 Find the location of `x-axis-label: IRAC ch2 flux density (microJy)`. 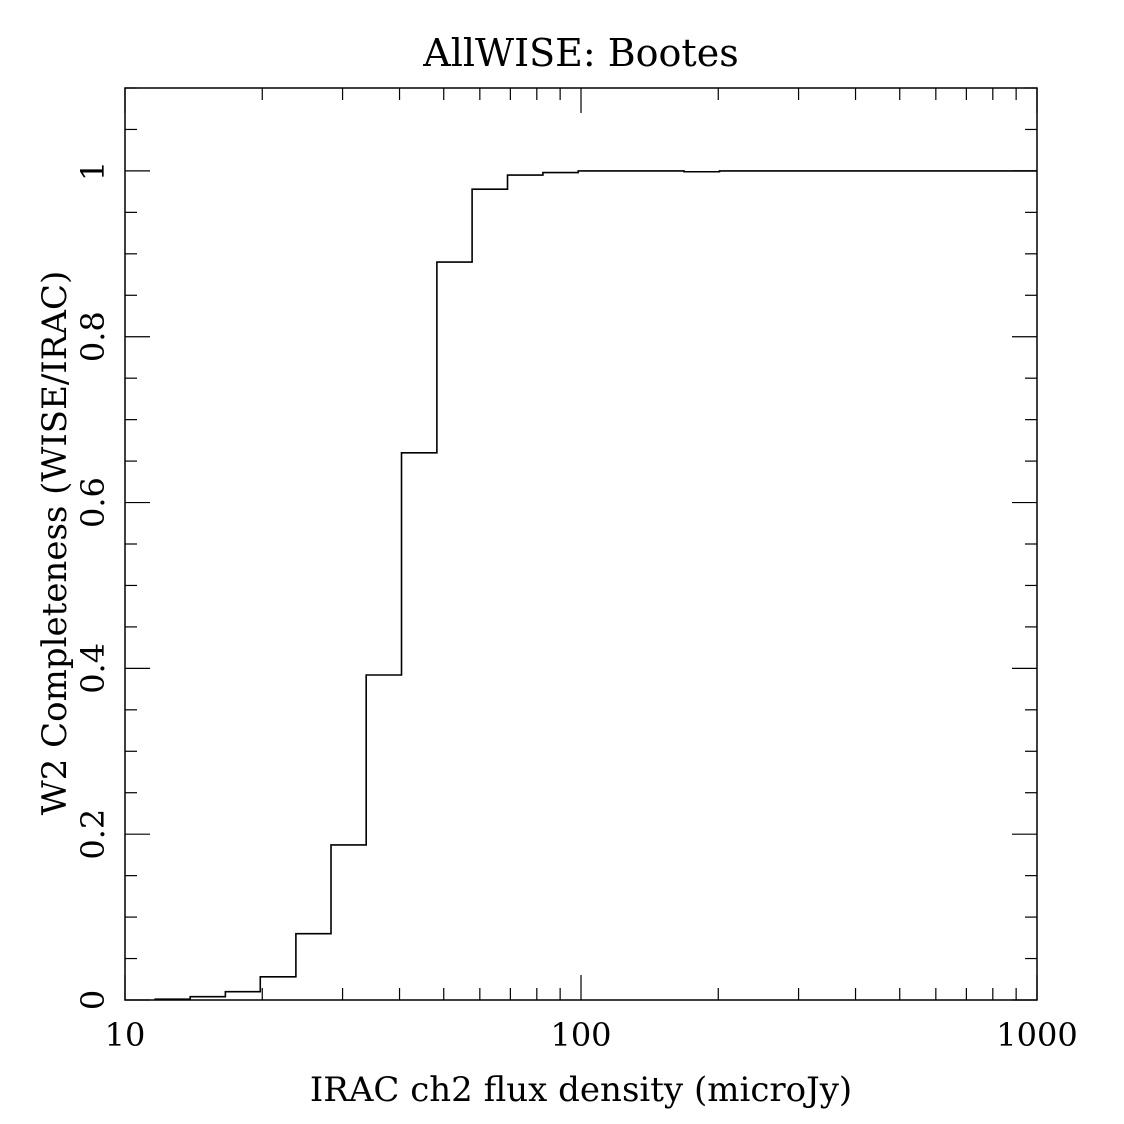

x-axis-label: IRAC ch2 flux density (microJy) is located at coordinates (581, 1090).